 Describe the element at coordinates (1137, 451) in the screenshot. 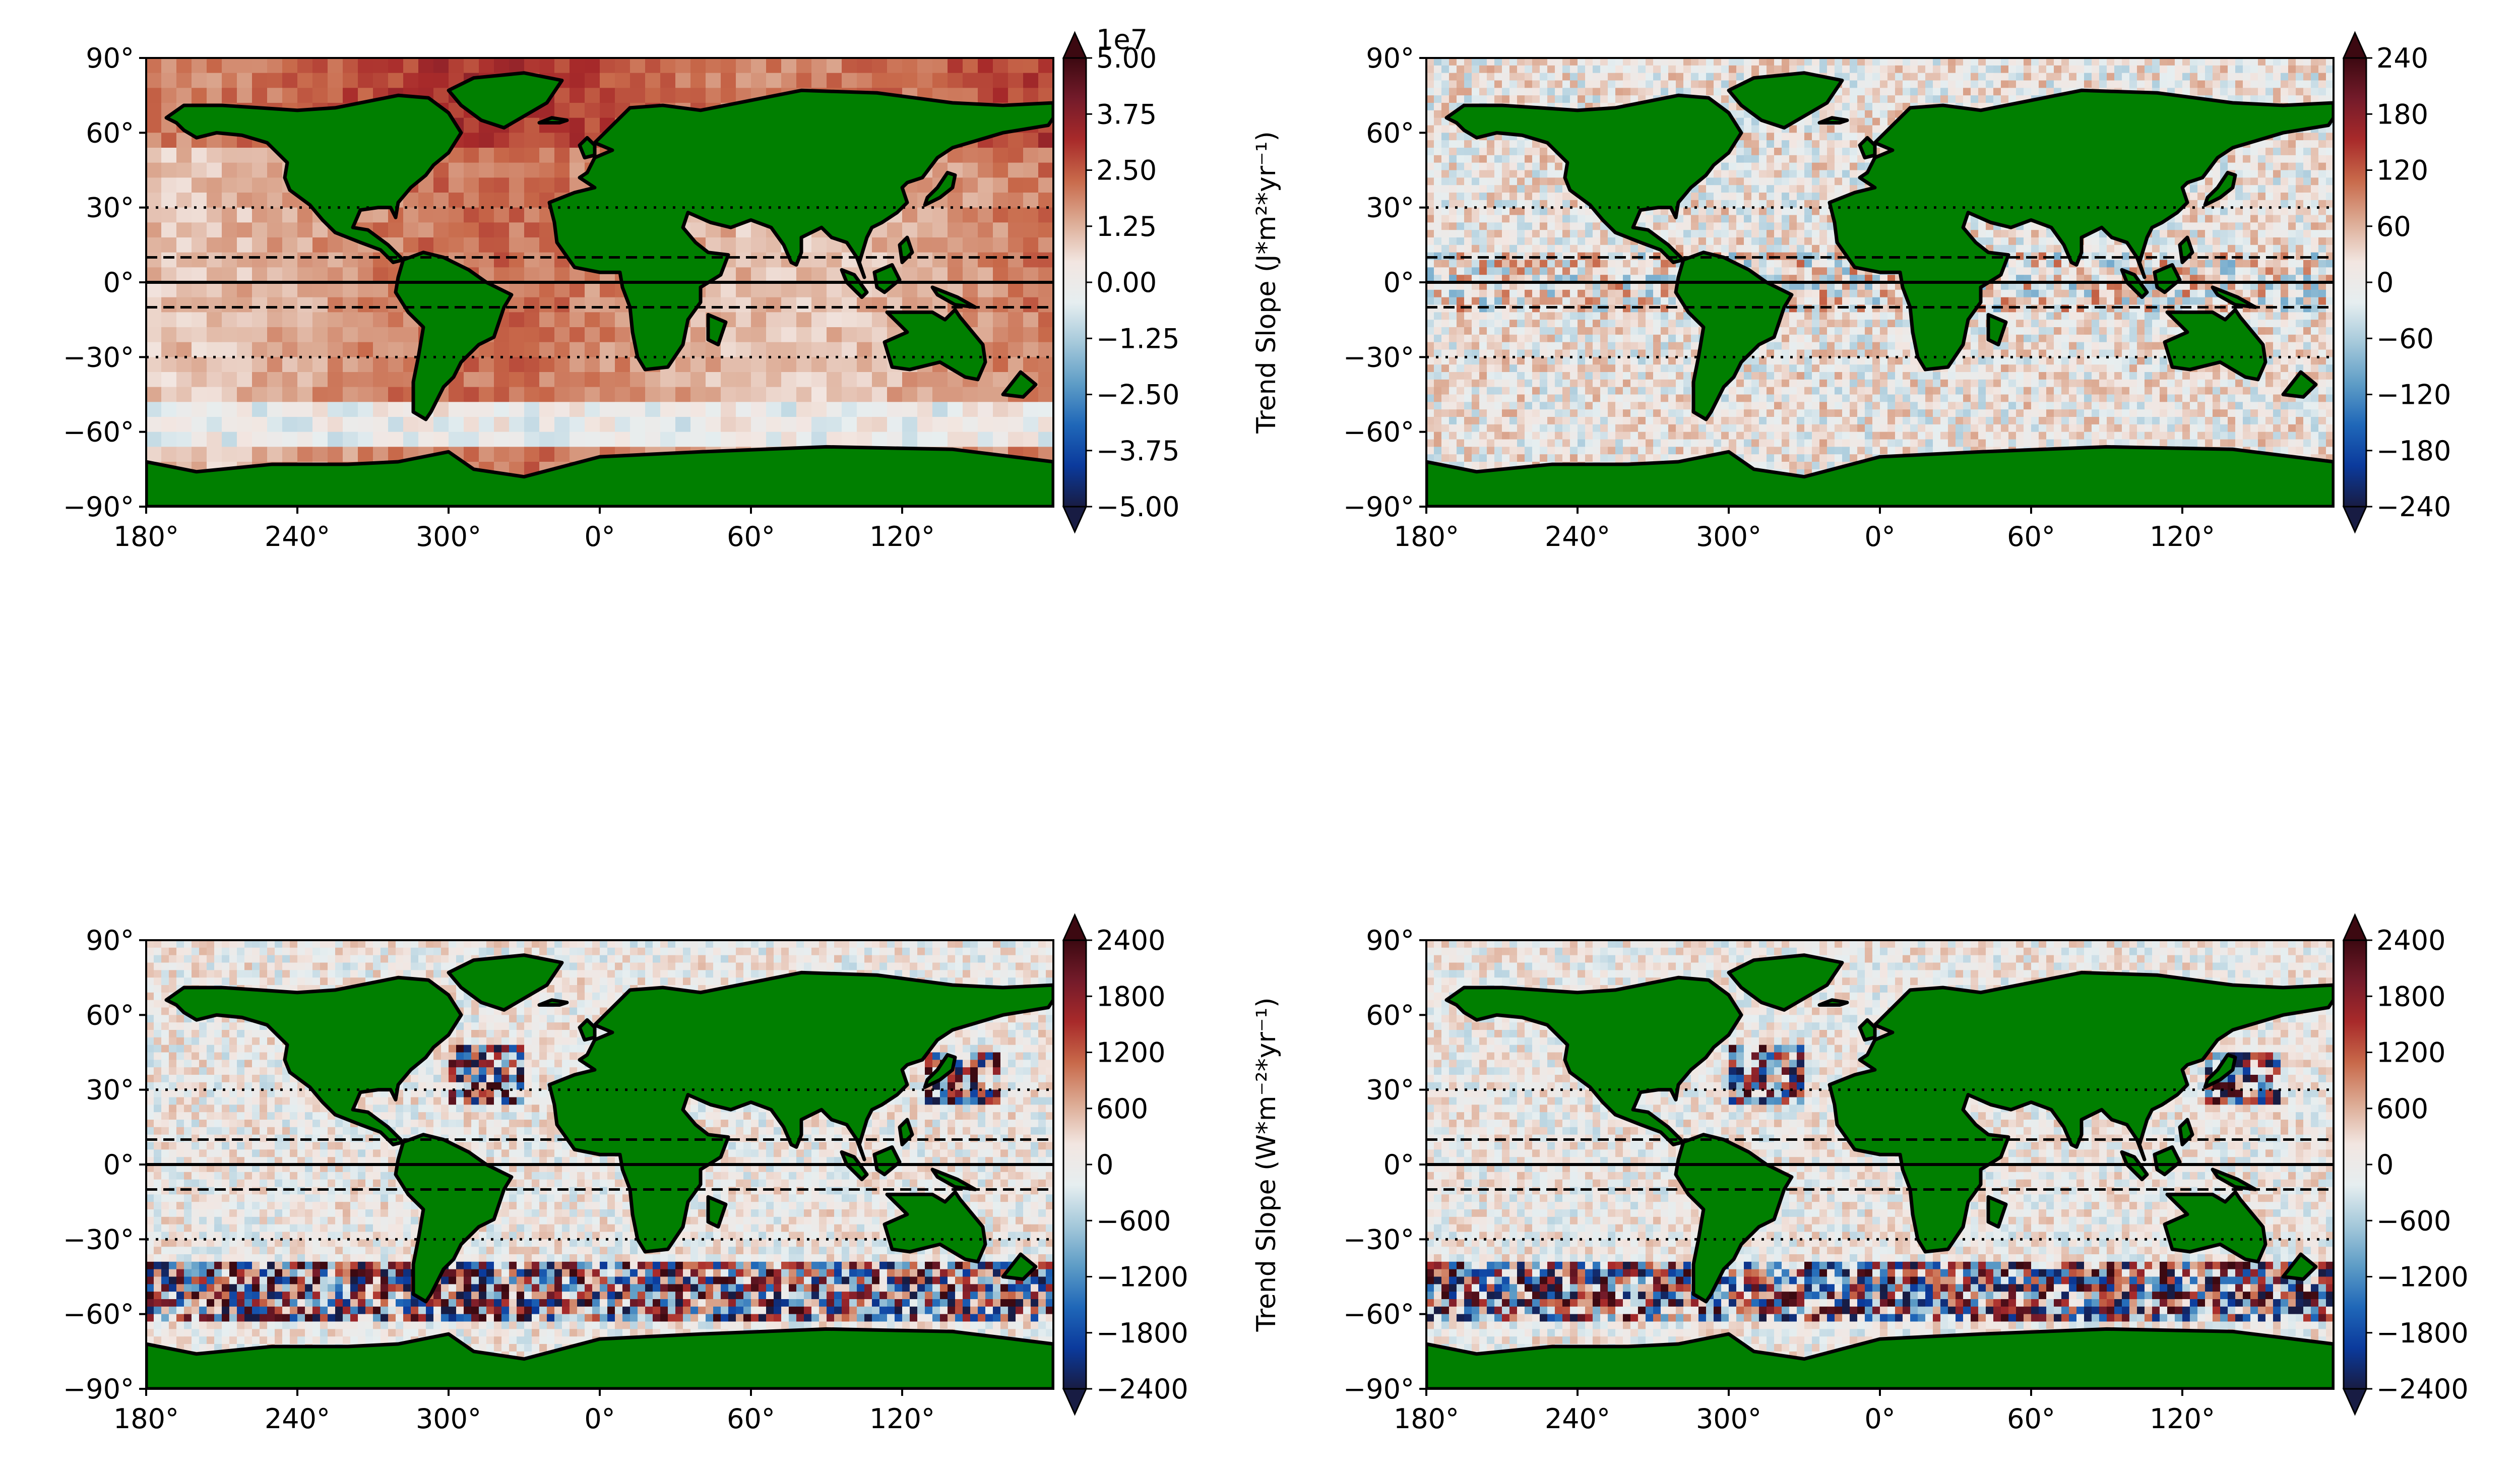

I see `colorbar-tick-label: −3.75` at that location.